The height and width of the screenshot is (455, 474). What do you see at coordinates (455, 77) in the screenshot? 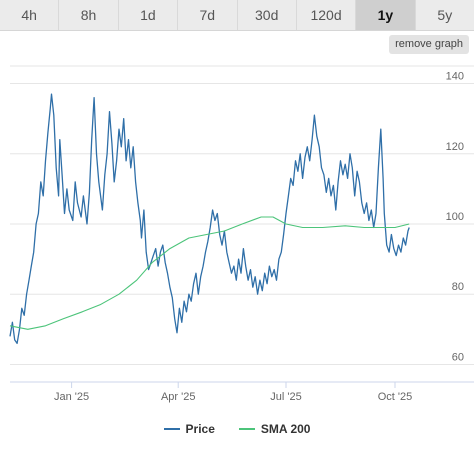
I see `y-tick-label: 140` at bounding box center [455, 77].